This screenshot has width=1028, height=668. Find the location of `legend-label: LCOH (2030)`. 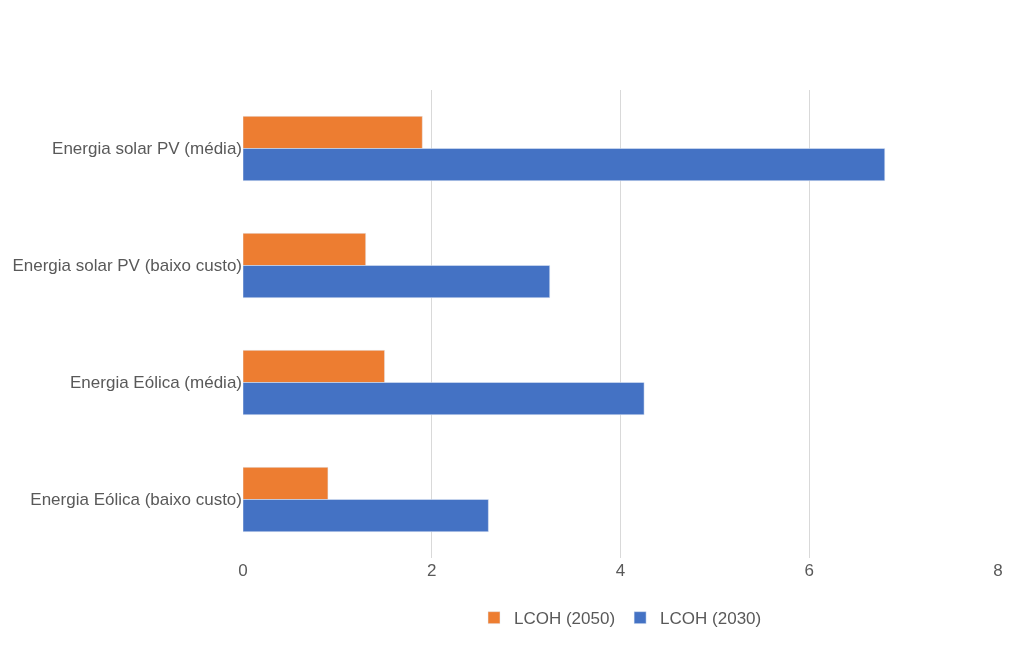

legend-label: LCOH (2030) is located at coordinates (711, 619).